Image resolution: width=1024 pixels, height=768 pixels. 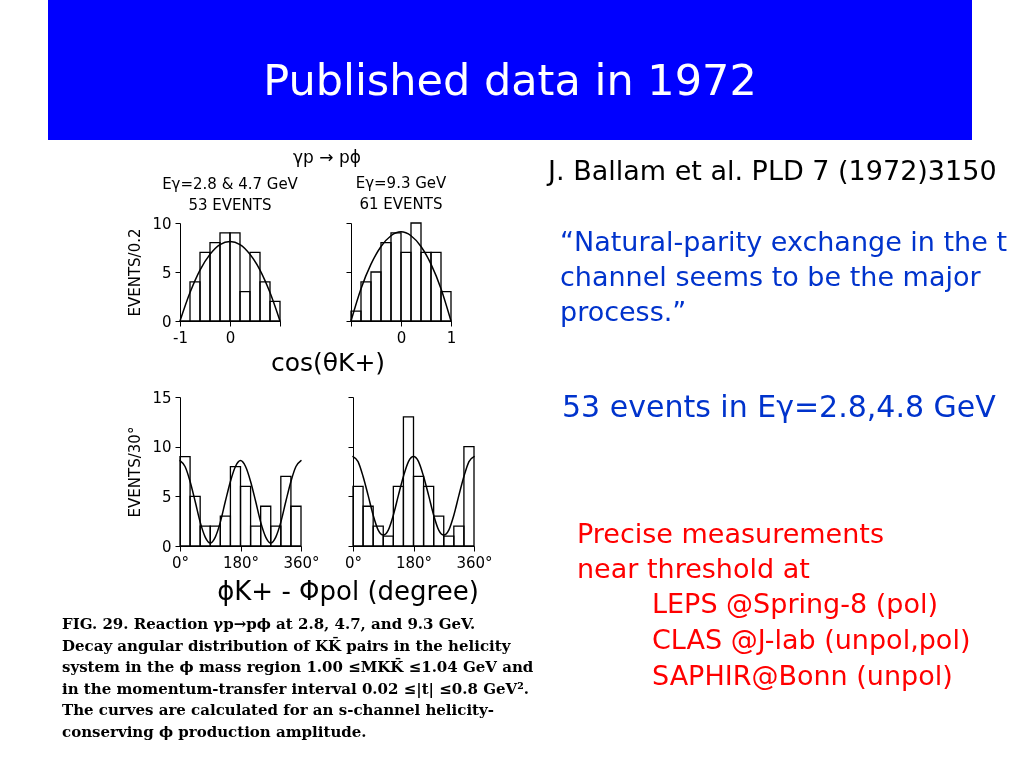 What do you see at coordinates (230, 184) in the screenshot?
I see `chart-title: Eγ=2.8 & 4.7 GeV` at bounding box center [230, 184].